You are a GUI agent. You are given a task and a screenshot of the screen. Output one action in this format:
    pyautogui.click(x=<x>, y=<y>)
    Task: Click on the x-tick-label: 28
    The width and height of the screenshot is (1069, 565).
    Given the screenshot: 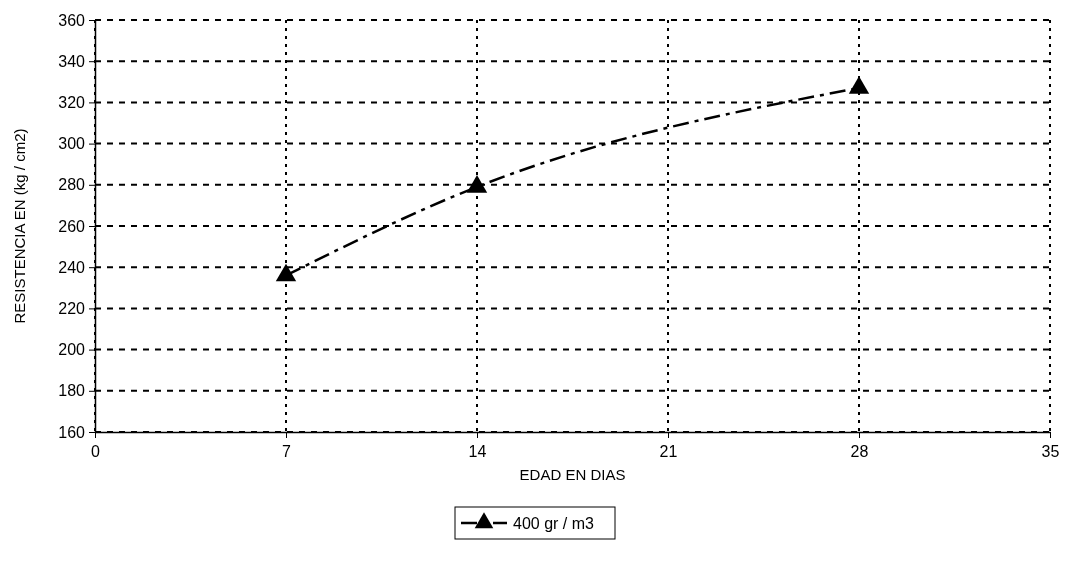 What is the action you would take?
    pyautogui.click(x=859, y=452)
    